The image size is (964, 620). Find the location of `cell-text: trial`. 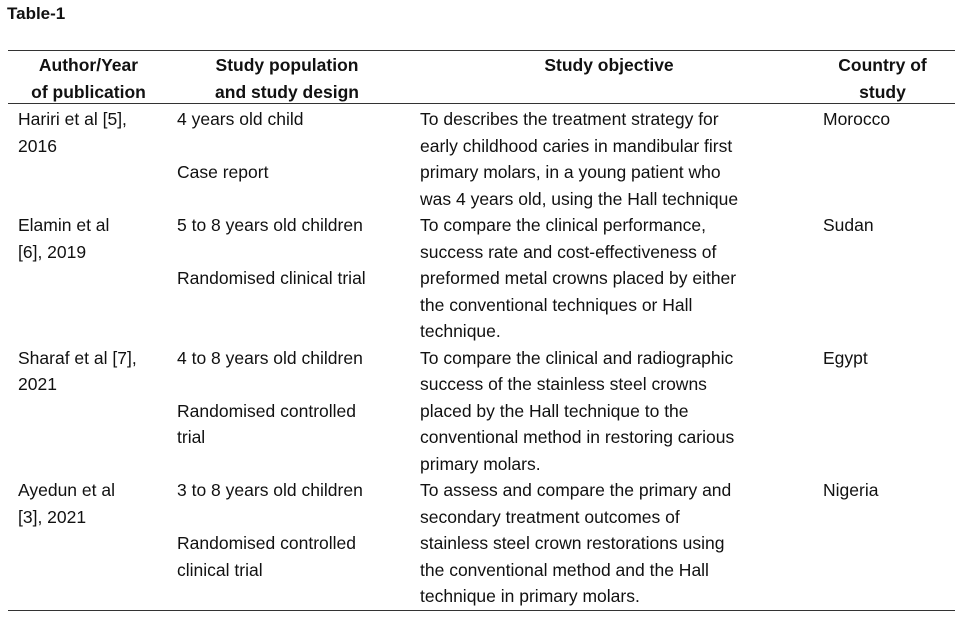

cell-text: trial is located at coordinates (191, 437).